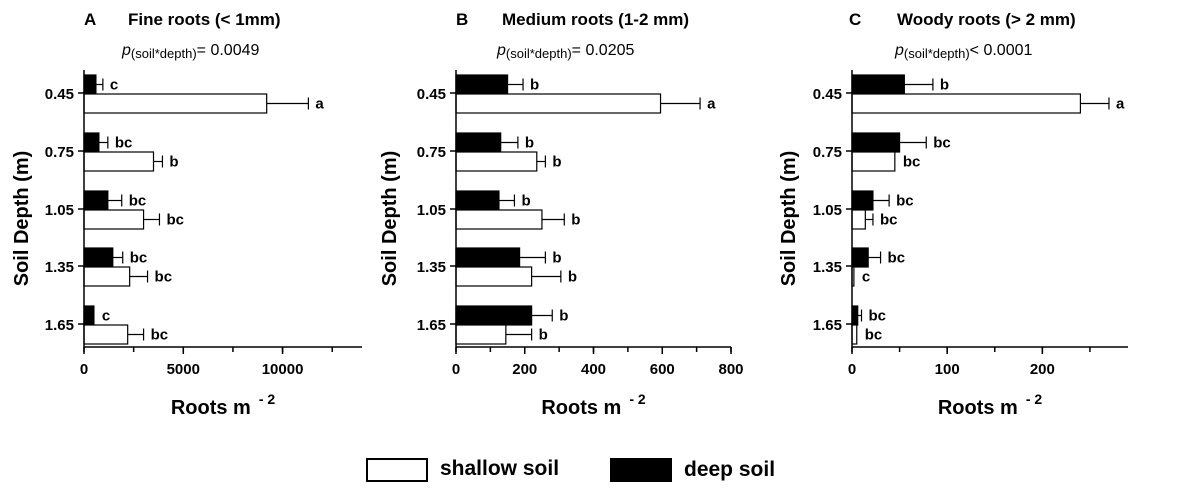  What do you see at coordinates (90, 19) in the screenshot?
I see `panel-letter: A` at bounding box center [90, 19].